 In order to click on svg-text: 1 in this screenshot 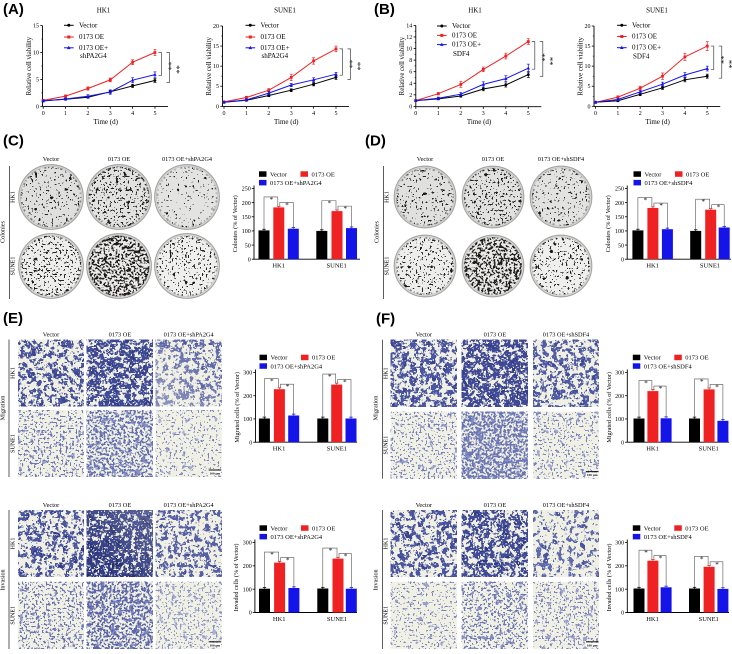, I will do `click(438, 114)`.